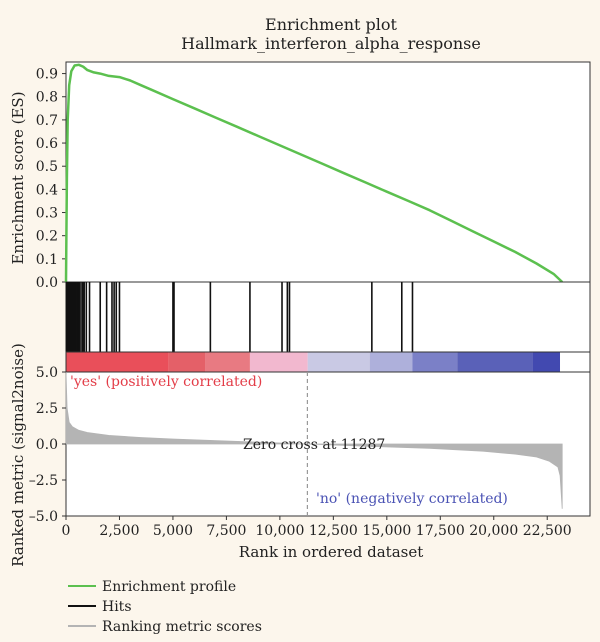  I want to click on x-axis-label: Rank in ordered dataset, so click(331, 552).